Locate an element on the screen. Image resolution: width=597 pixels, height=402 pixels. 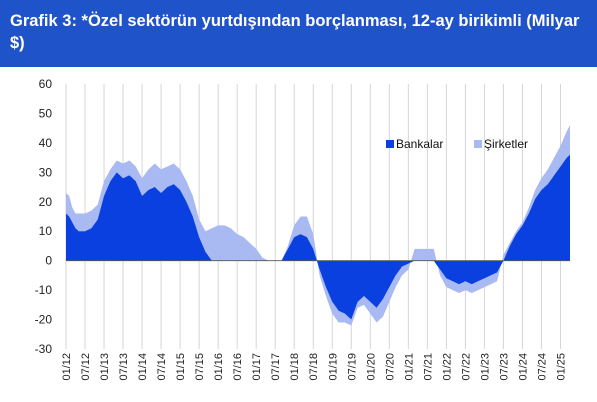
x-tick-label: 07/16 is located at coordinates (238, 367).